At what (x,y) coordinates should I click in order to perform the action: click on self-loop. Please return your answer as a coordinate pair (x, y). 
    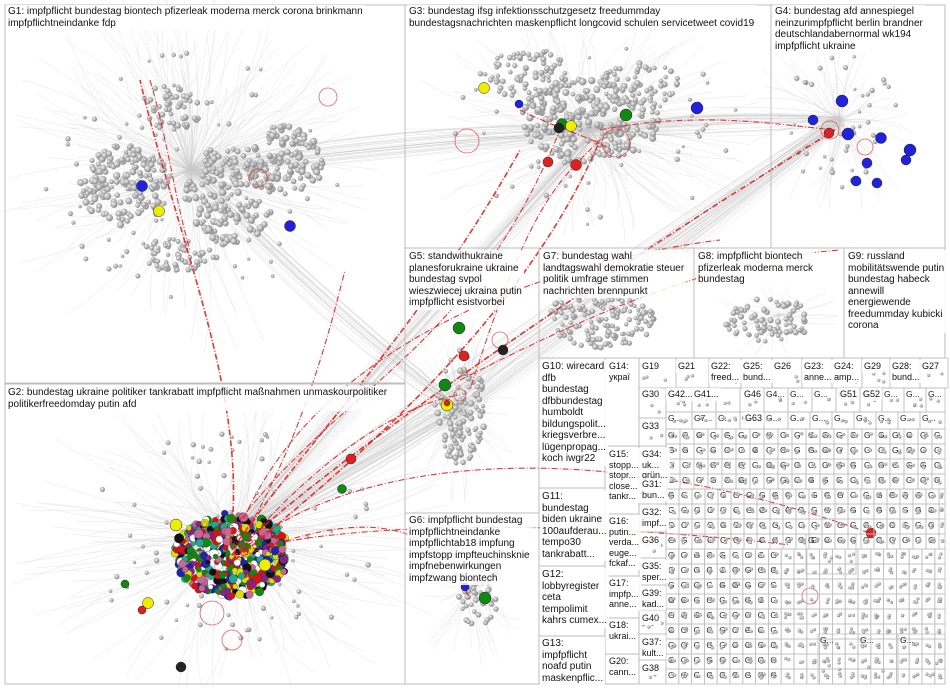
    Looking at the image, I should click on (212, 613).